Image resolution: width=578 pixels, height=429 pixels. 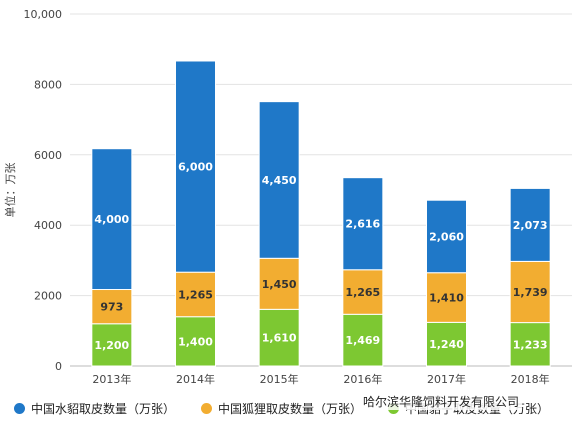 I want to click on data-label: 973, so click(x=111, y=307).